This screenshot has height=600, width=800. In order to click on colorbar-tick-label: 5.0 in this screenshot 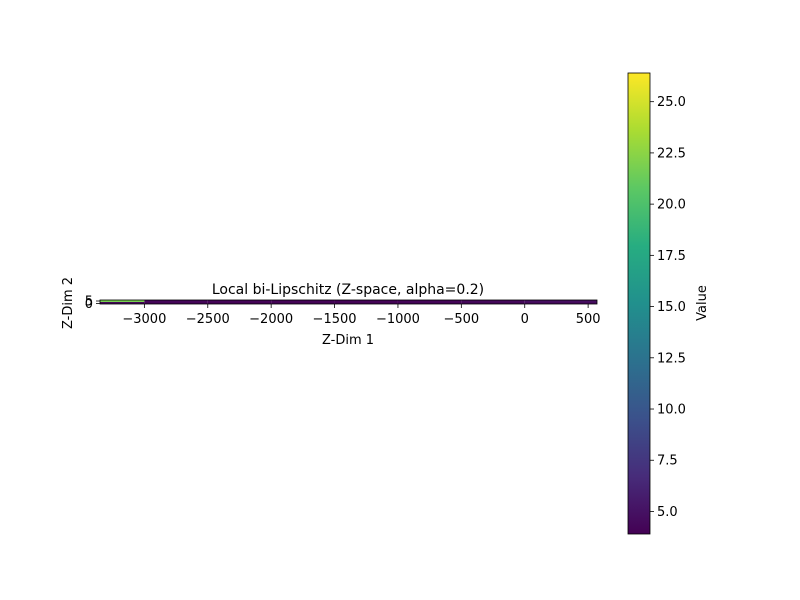, I will do `click(667, 512)`.